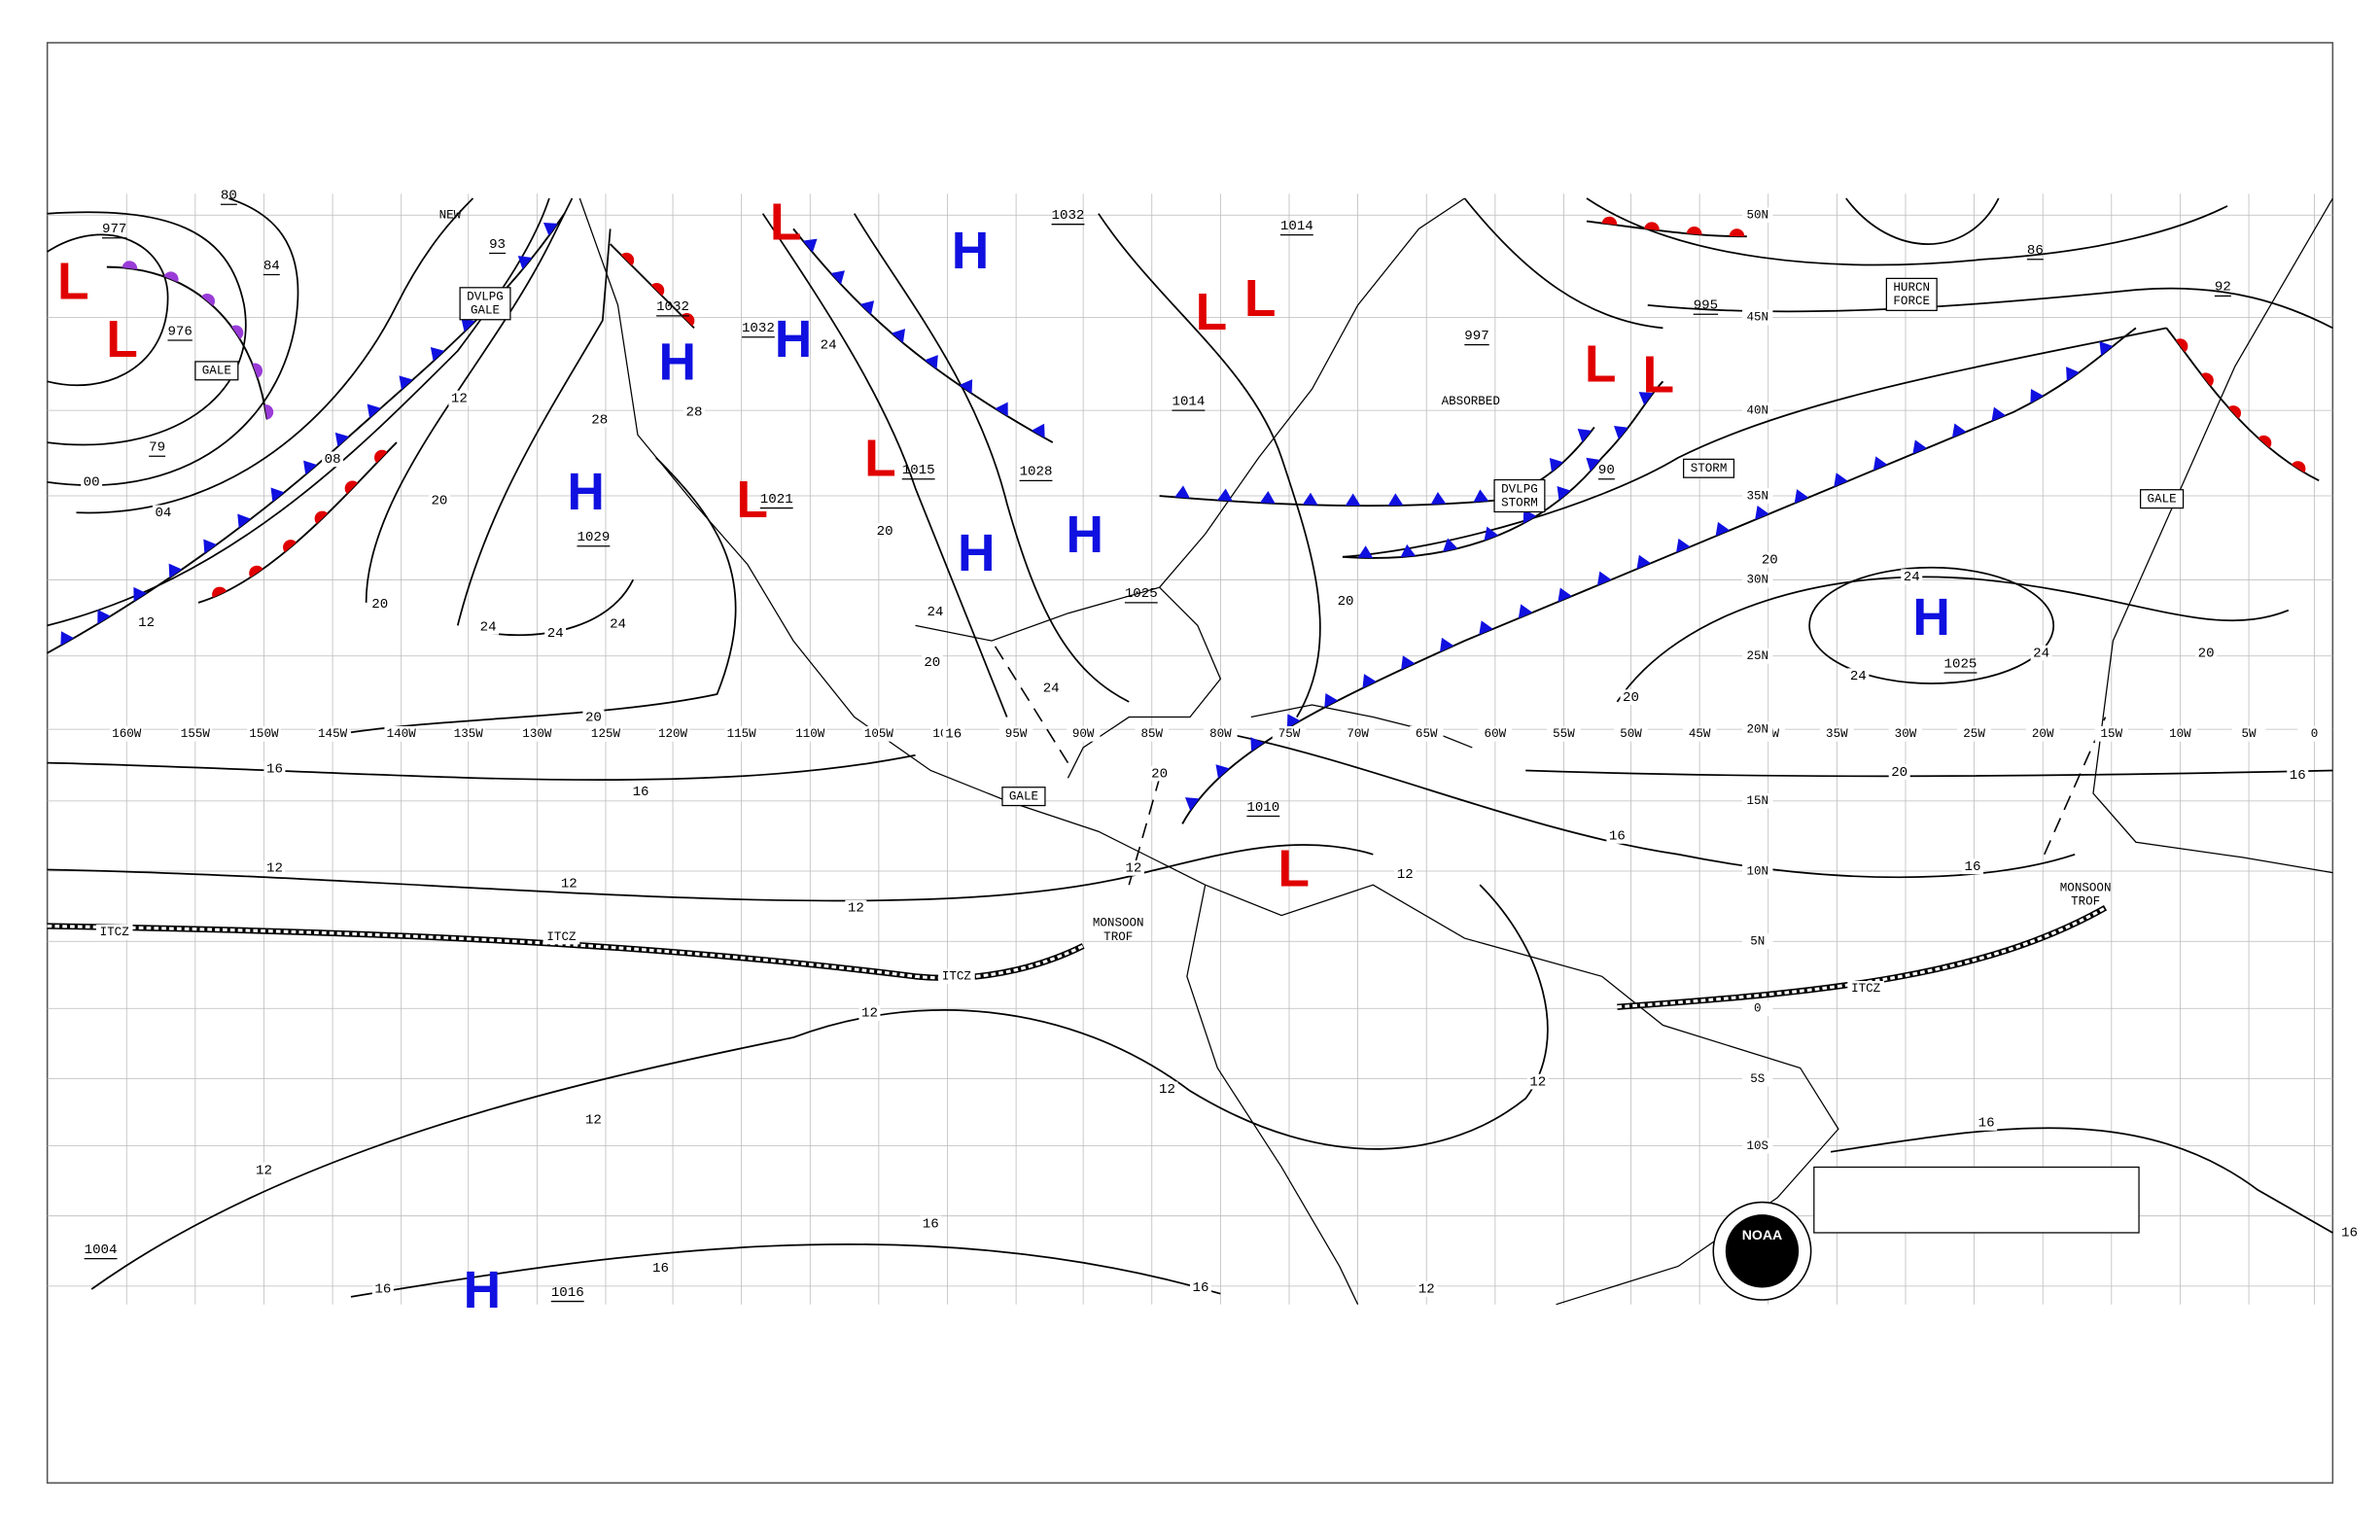 The width and height of the screenshot is (2380, 1540). What do you see at coordinates (1427, 734) in the screenshot?
I see `lon-label: 65W` at bounding box center [1427, 734].